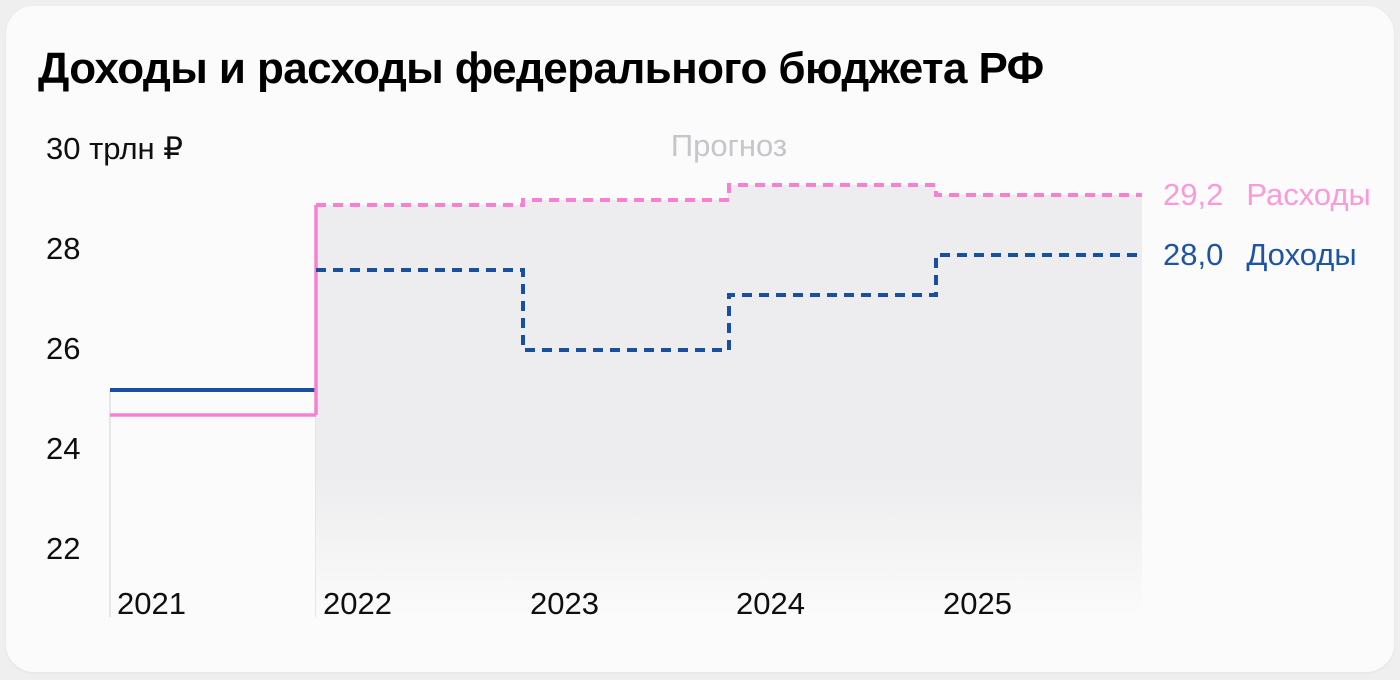 The height and width of the screenshot is (680, 1400). What do you see at coordinates (977, 603) in the screenshot?
I see `x-tick-label: 2025` at bounding box center [977, 603].